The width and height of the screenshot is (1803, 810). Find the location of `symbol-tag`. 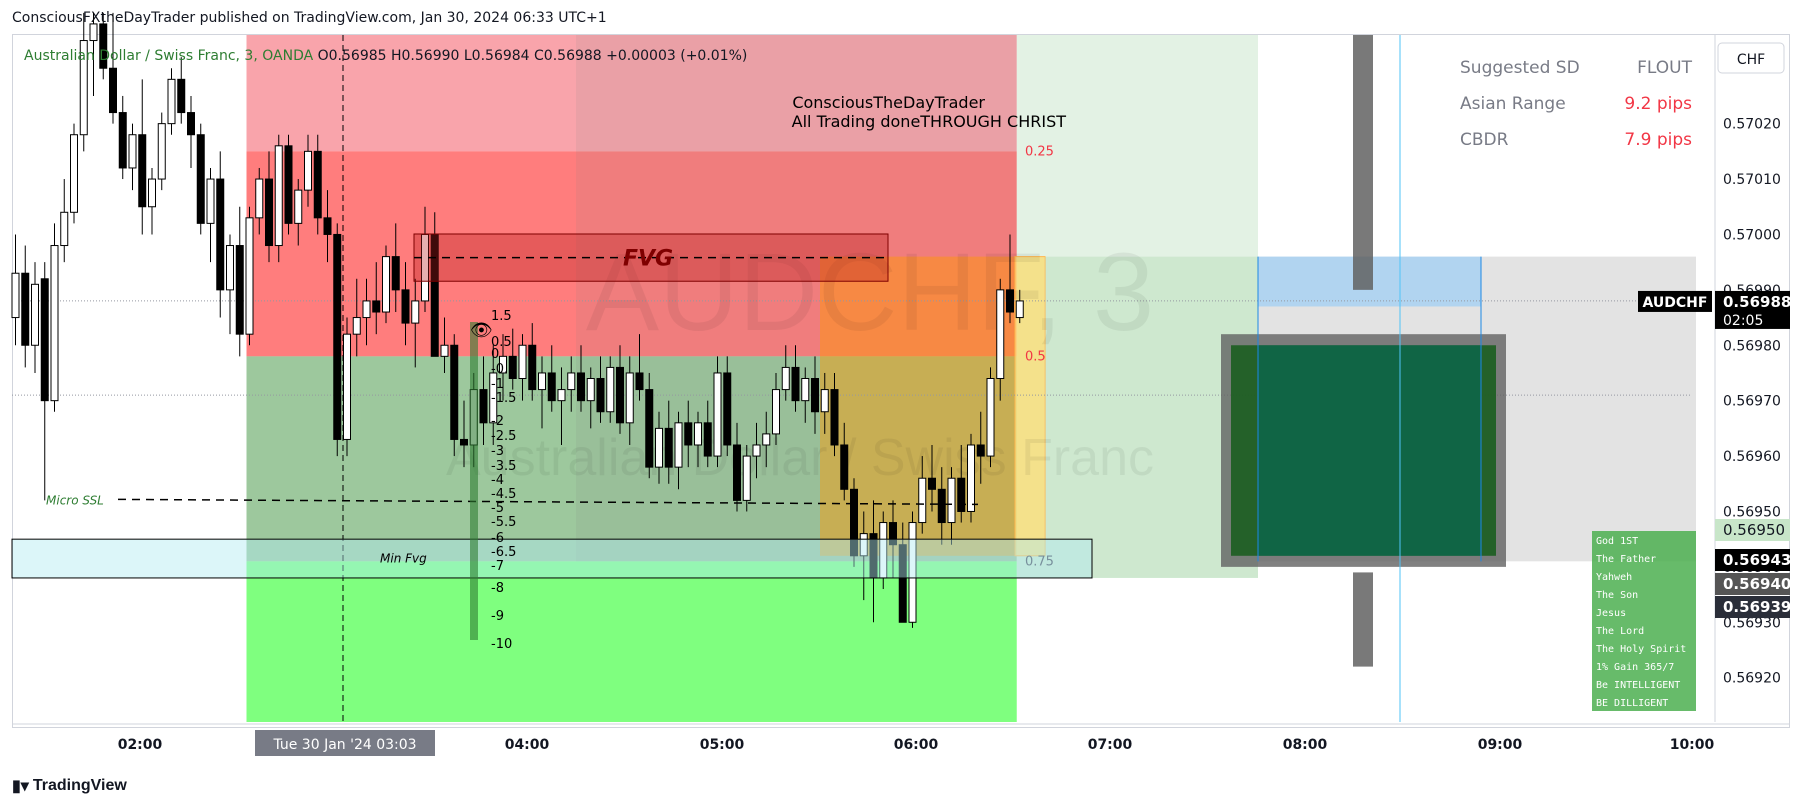

symbol-tag is located at coordinates (1675, 301).